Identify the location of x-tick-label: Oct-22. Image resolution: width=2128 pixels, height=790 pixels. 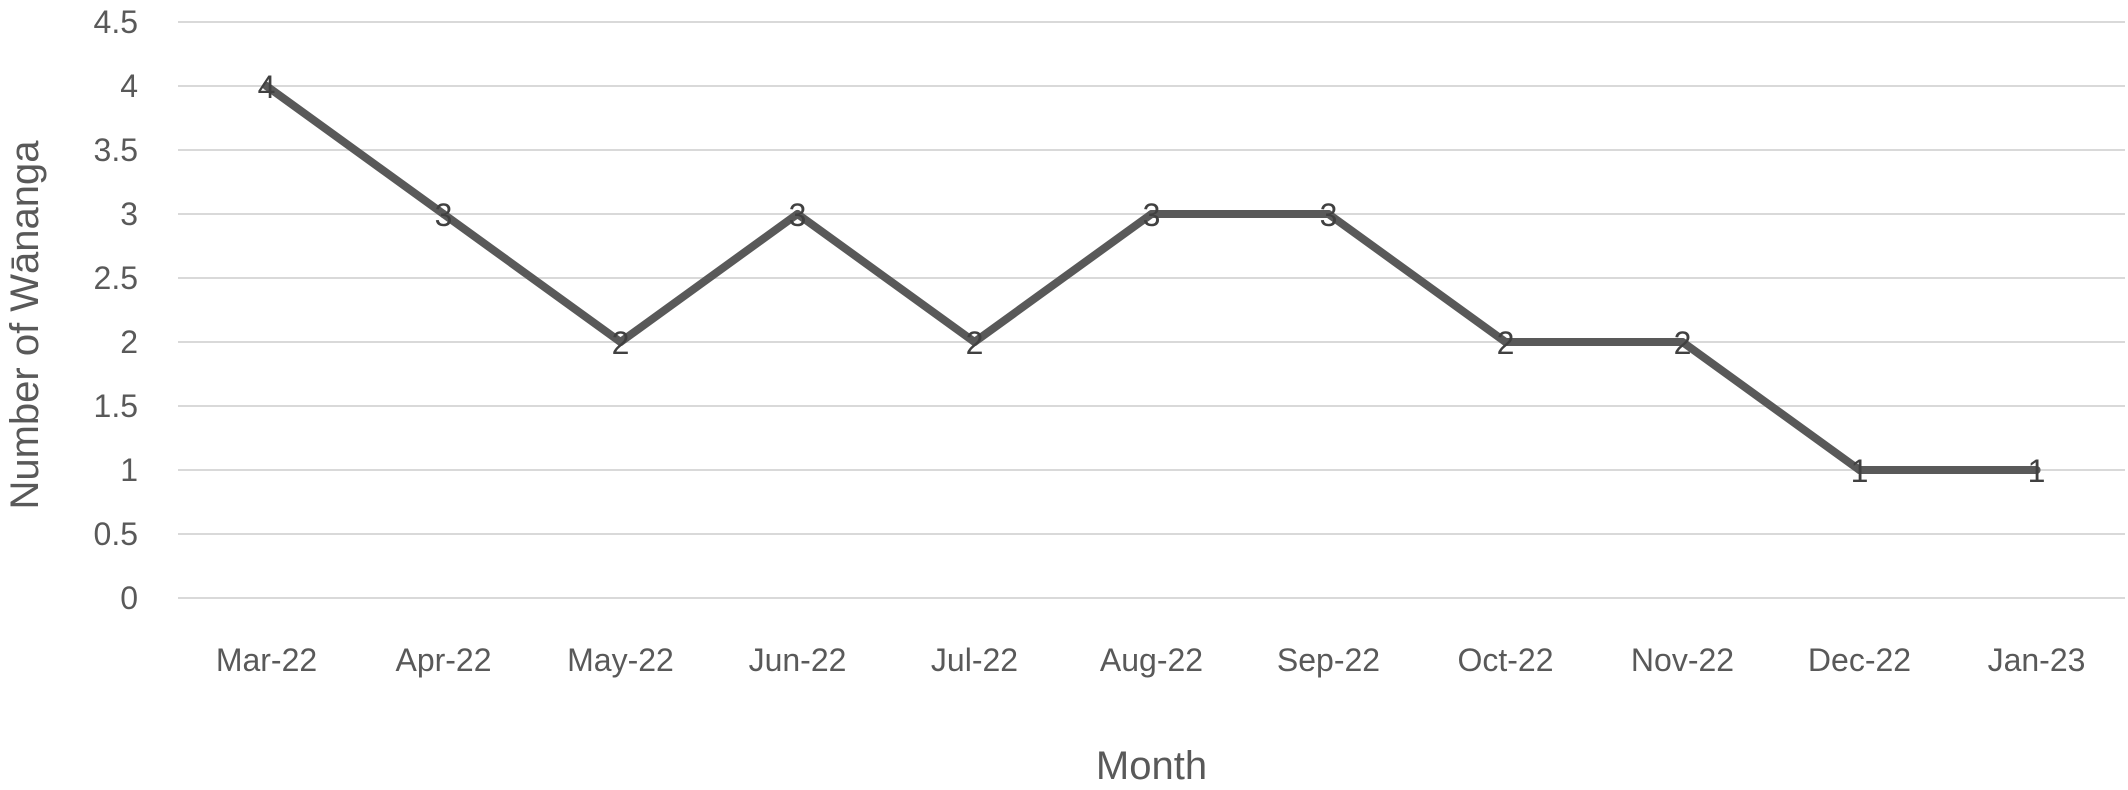
(1505, 660).